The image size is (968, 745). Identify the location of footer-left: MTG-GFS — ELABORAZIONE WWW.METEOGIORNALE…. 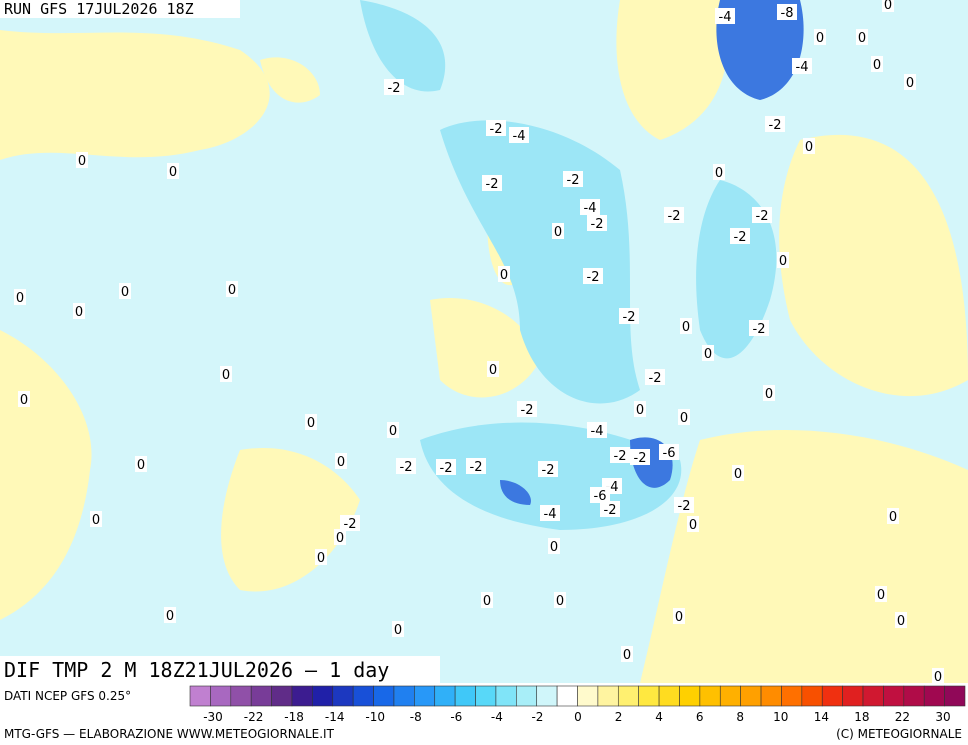
(169, 734).